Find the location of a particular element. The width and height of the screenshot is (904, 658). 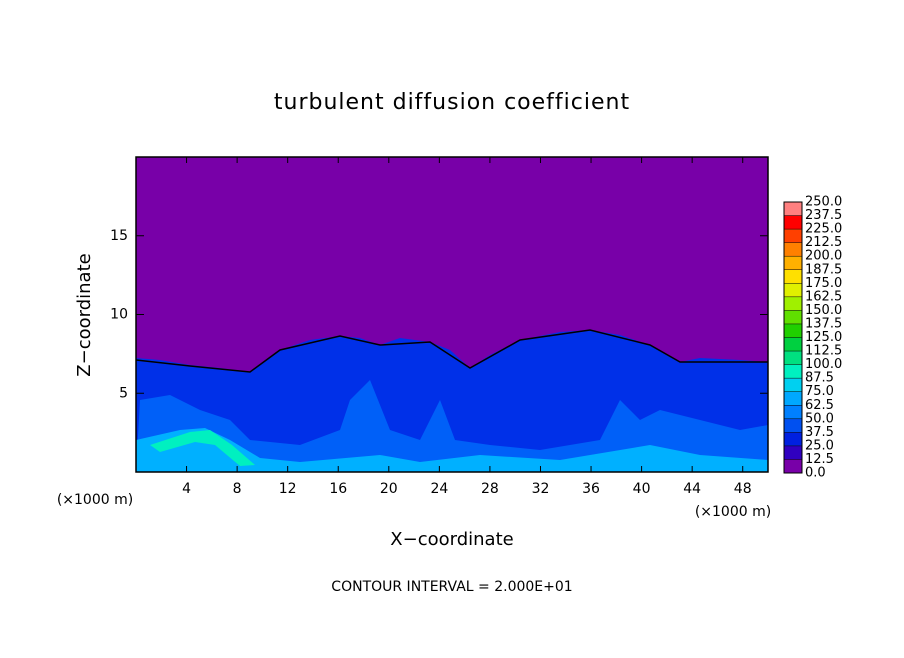

x-tick-label: 32 is located at coordinates (541, 489).